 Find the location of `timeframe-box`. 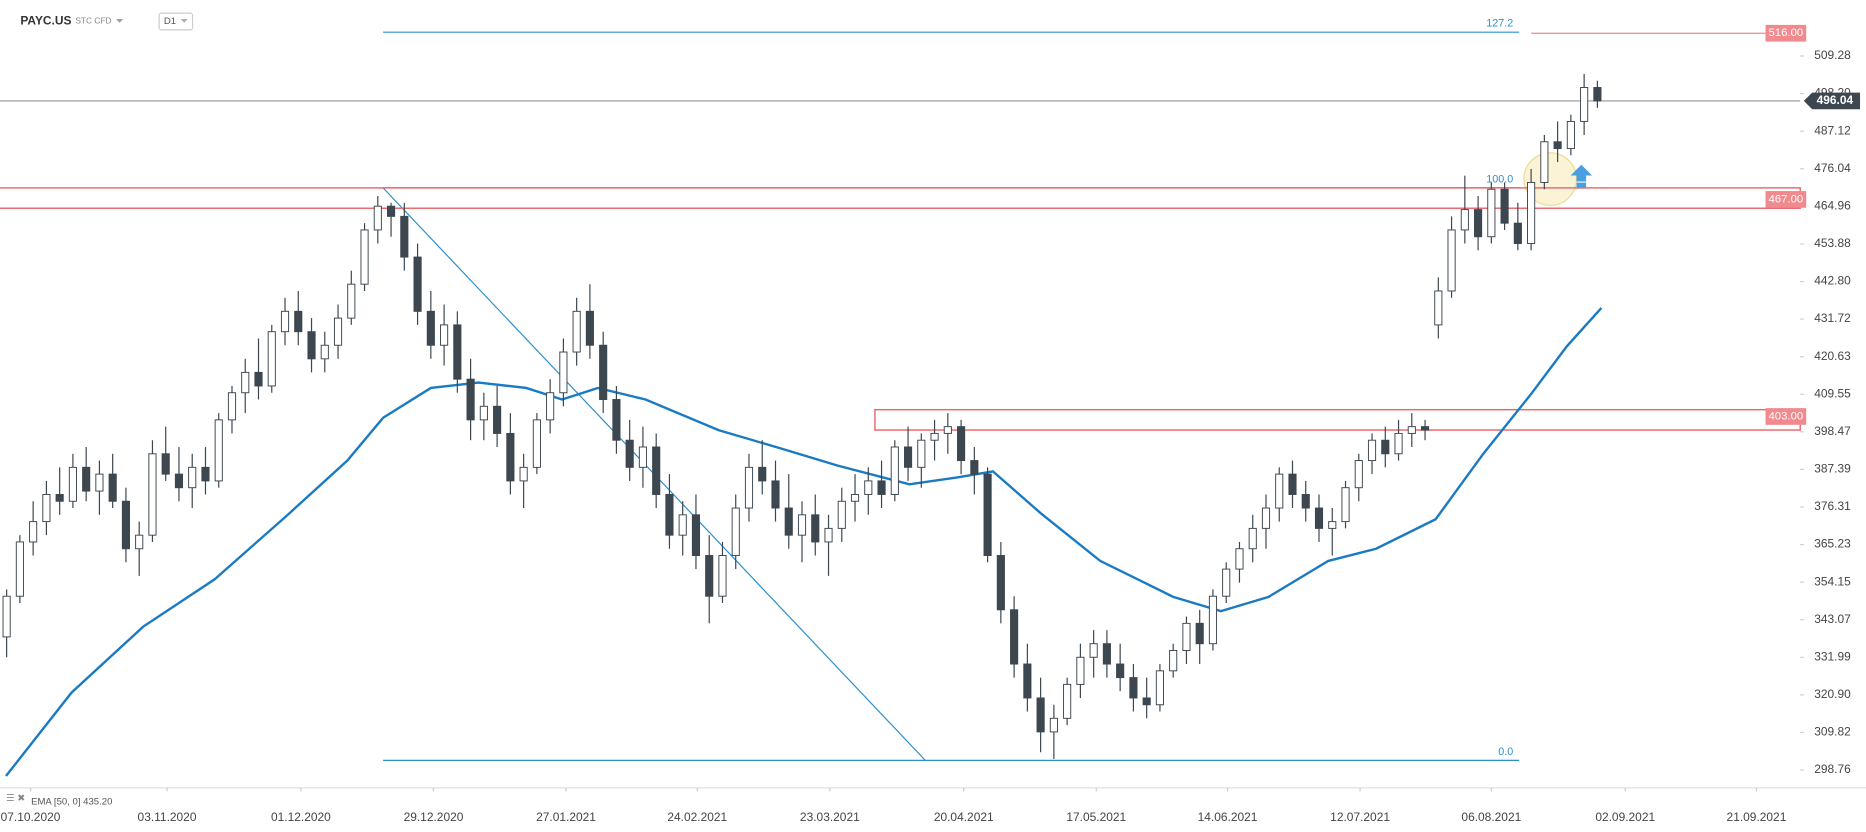

timeframe-box is located at coordinates (176, 21).